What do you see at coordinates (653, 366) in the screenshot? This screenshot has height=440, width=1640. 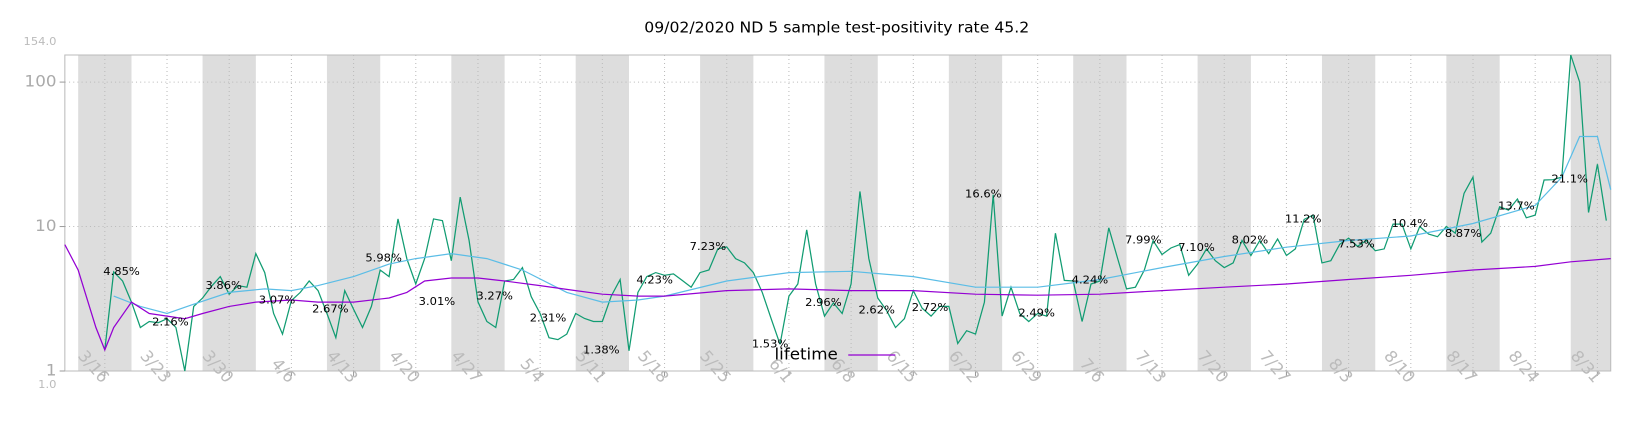 I see `x-tick-label: 5/18` at bounding box center [653, 366].